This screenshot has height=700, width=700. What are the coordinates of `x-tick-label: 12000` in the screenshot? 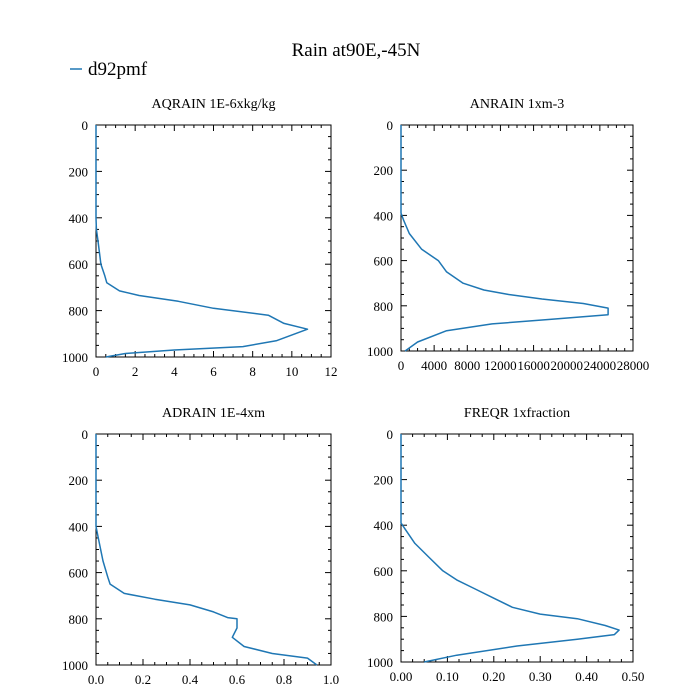 It's located at (500, 365).